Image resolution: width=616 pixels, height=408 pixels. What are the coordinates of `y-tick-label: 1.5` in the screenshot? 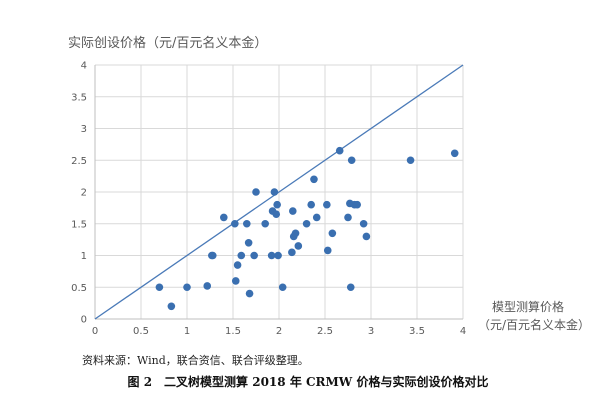 It's located at (79, 224).